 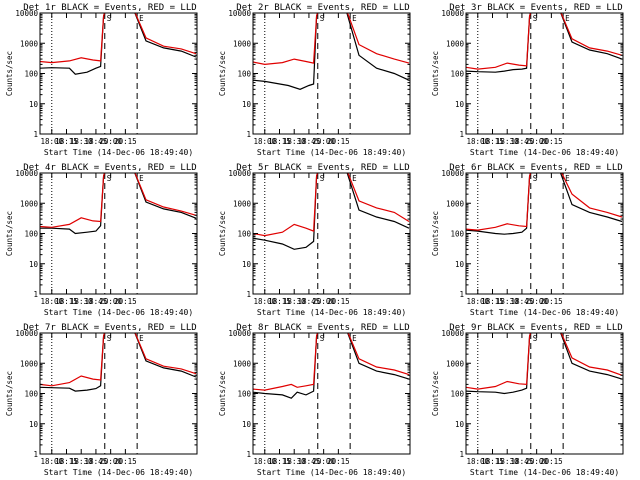 What do you see at coordinates (322, 328) in the screenshot?
I see `panel-title: Det 8r BLACK = Events, RED = LLD` at bounding box center [322, 328].